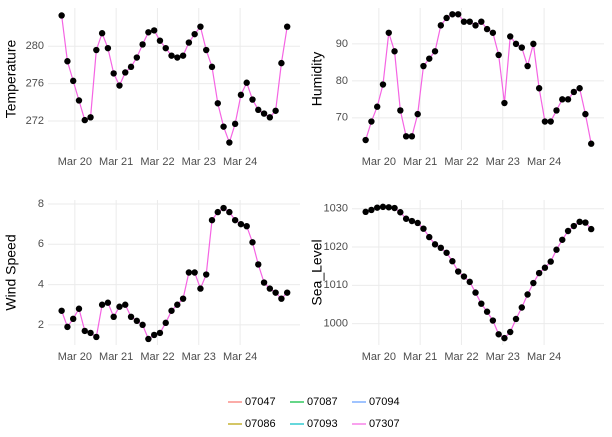  Describe the element at coordinates (35, 84) in the screenshot. I see `y-tick-label: 276` at that location.